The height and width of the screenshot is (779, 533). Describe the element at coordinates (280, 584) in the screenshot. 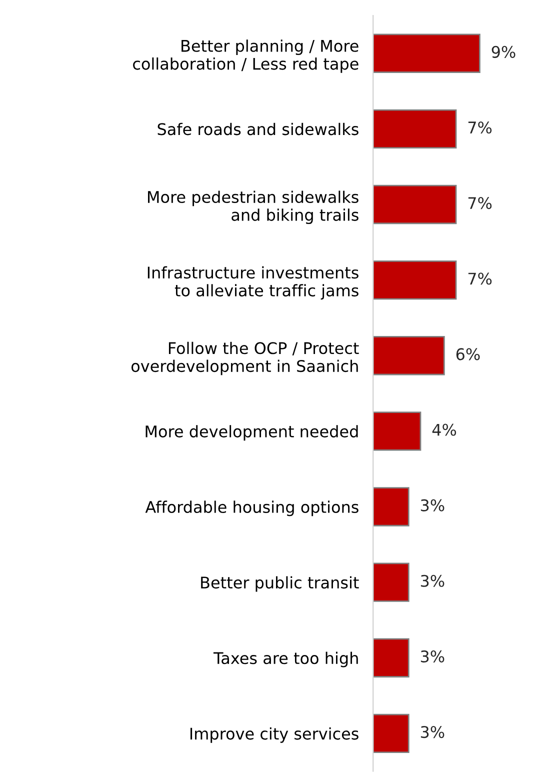

I see `y-tick-label: Better public transit` at that location.